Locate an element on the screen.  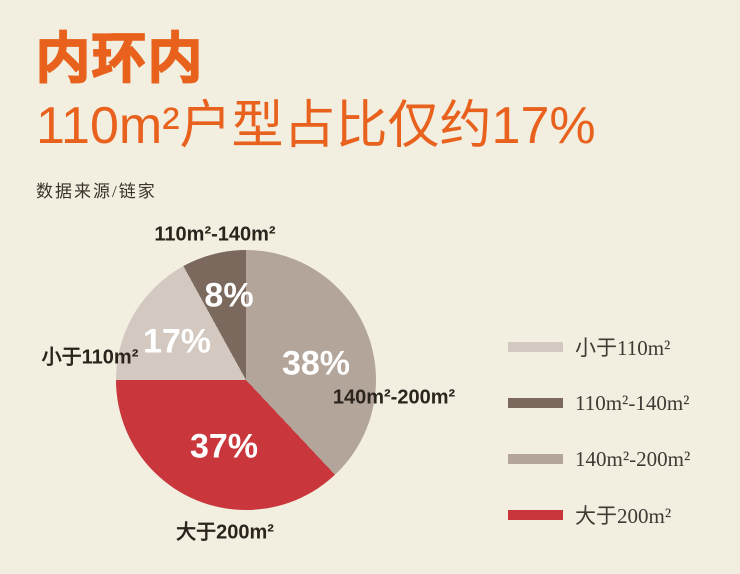
legend: 小于110m² 110m²-140m² 140m²-200m² 大于200m² is located at coordinates (599, 431).